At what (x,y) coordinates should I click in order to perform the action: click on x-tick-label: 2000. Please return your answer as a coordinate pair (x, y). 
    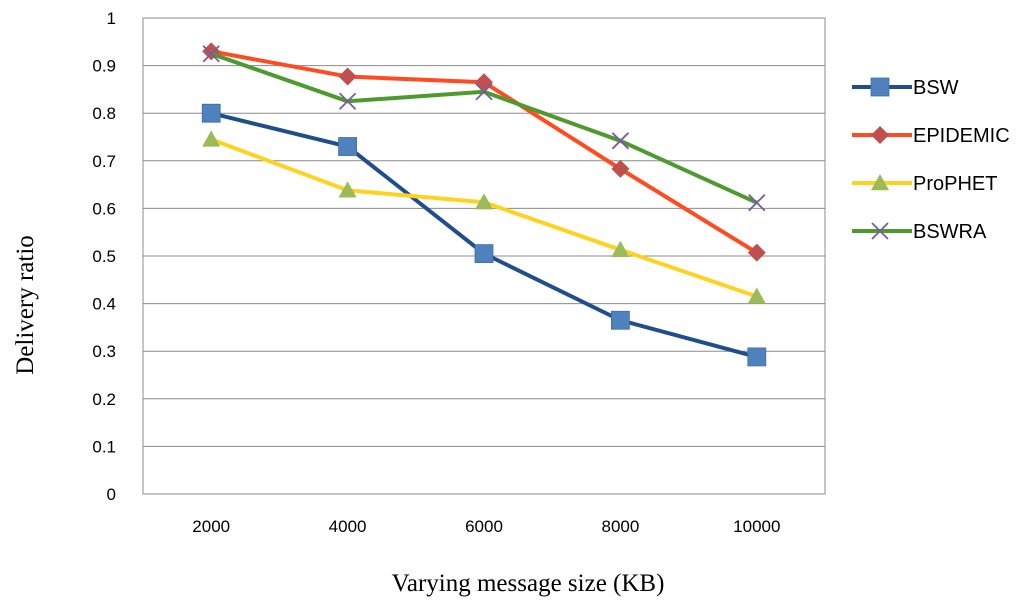
    Looking at the image, I should click on (211, 526).